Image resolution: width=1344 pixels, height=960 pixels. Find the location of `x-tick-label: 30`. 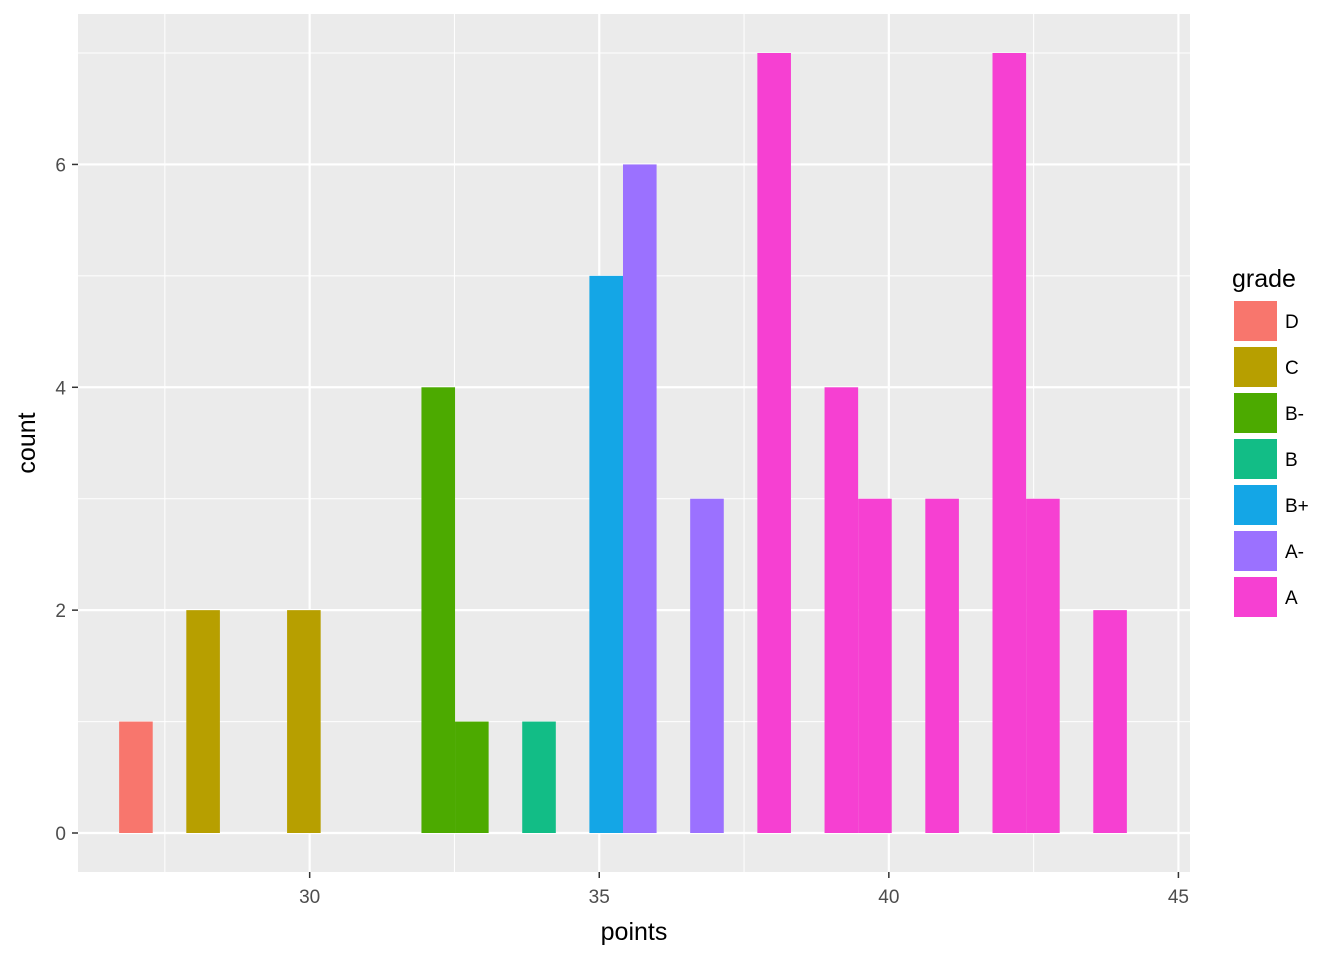

x-tick-label: 30 is located at coordinates (309, 897).